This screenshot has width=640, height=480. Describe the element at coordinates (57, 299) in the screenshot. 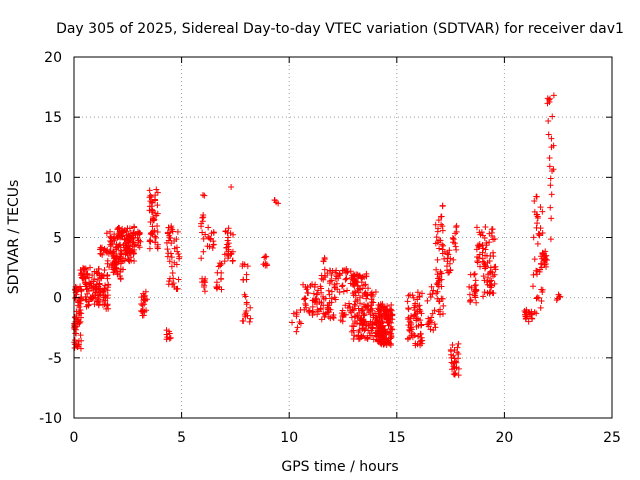

I see `y-tick-label-2: 0` at that location.